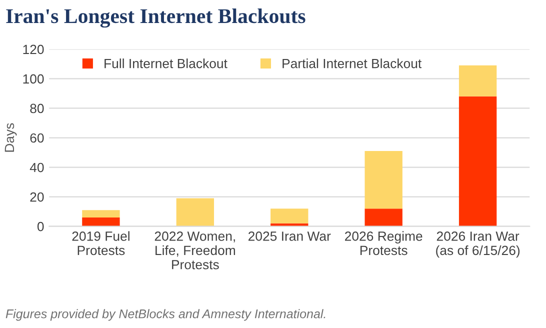 The height and width of the screenshot is (328, 546). I want to click on legend-label: Full Internet Blackout, so click(166, 63).